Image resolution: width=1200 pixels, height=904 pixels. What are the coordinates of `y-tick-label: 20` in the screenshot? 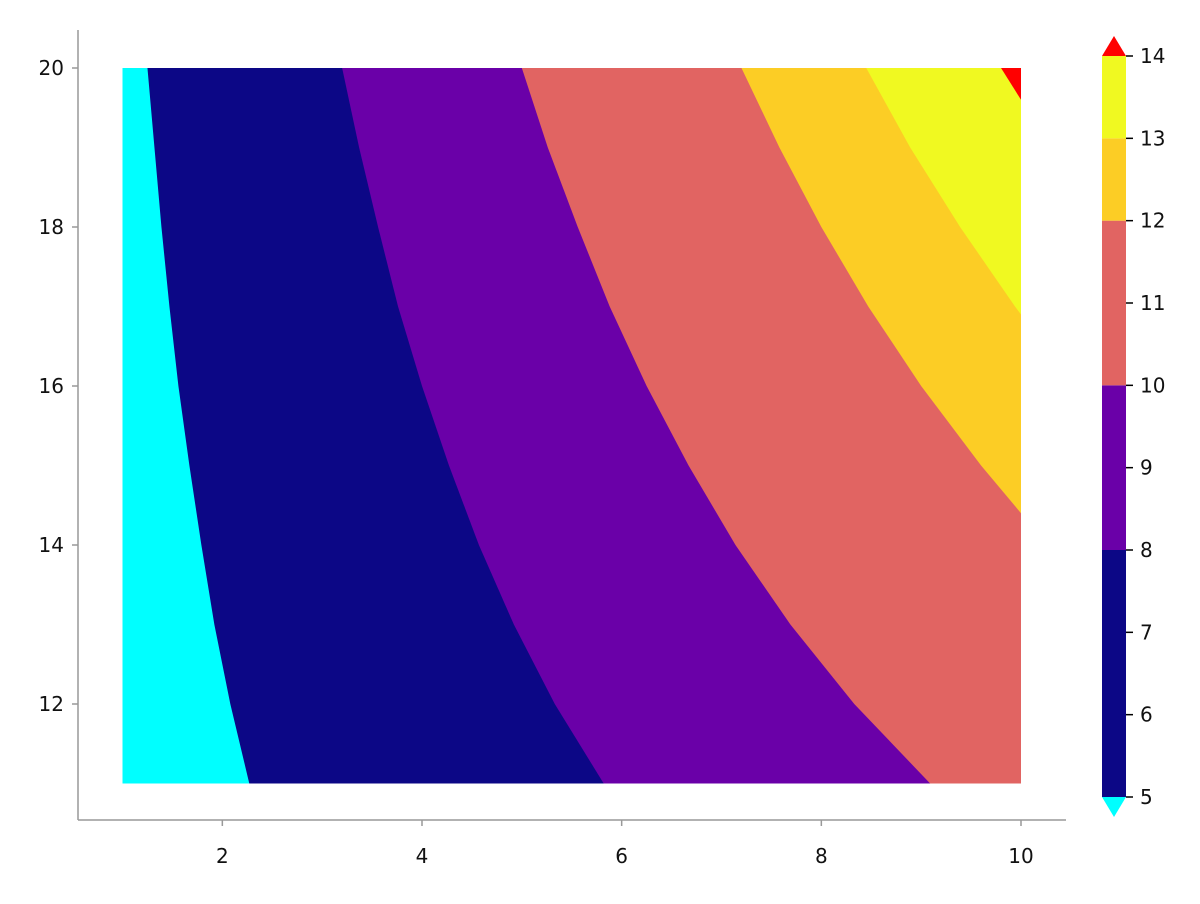 It's located at (51, 68).